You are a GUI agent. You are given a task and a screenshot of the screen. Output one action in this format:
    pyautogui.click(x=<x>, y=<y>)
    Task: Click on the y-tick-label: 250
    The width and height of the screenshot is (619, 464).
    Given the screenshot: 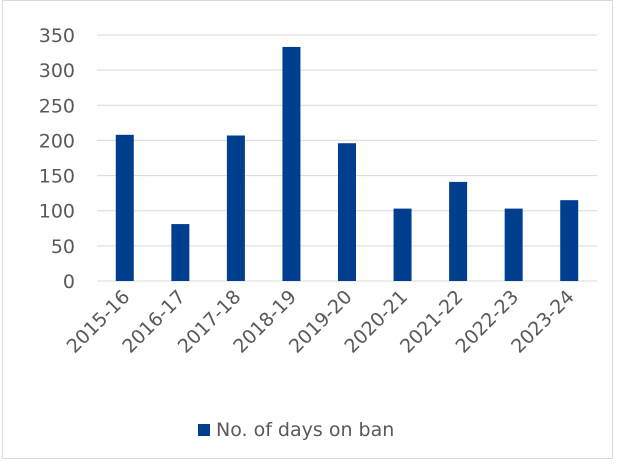 What is the action you would take?
    pyautogui.click(x=57, y=106)
    